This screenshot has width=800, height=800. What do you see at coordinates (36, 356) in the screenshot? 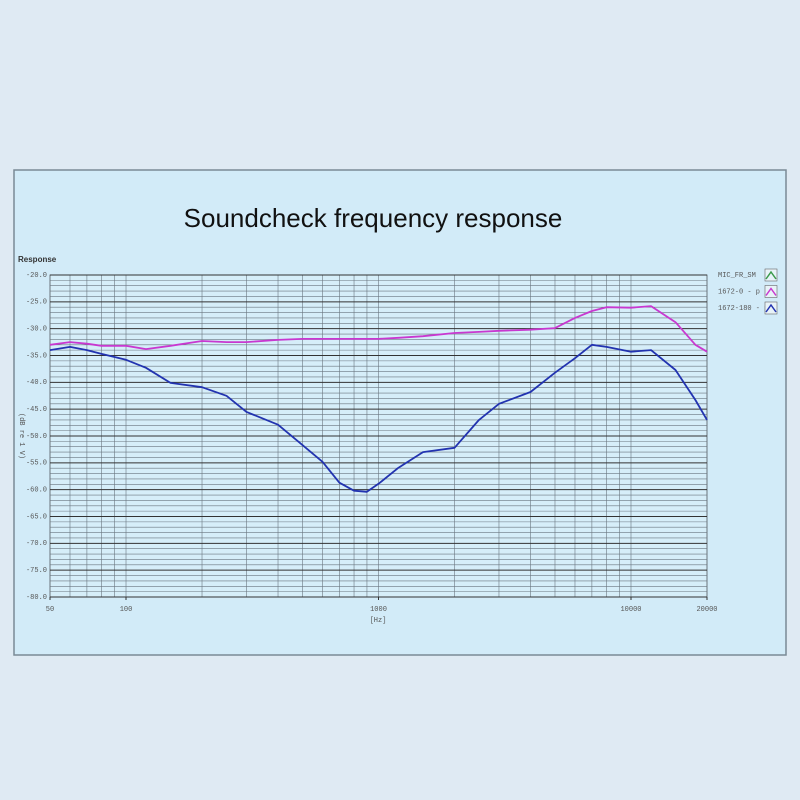
I see `y-tick-label: -35.0` at bounding box center [36, 356].